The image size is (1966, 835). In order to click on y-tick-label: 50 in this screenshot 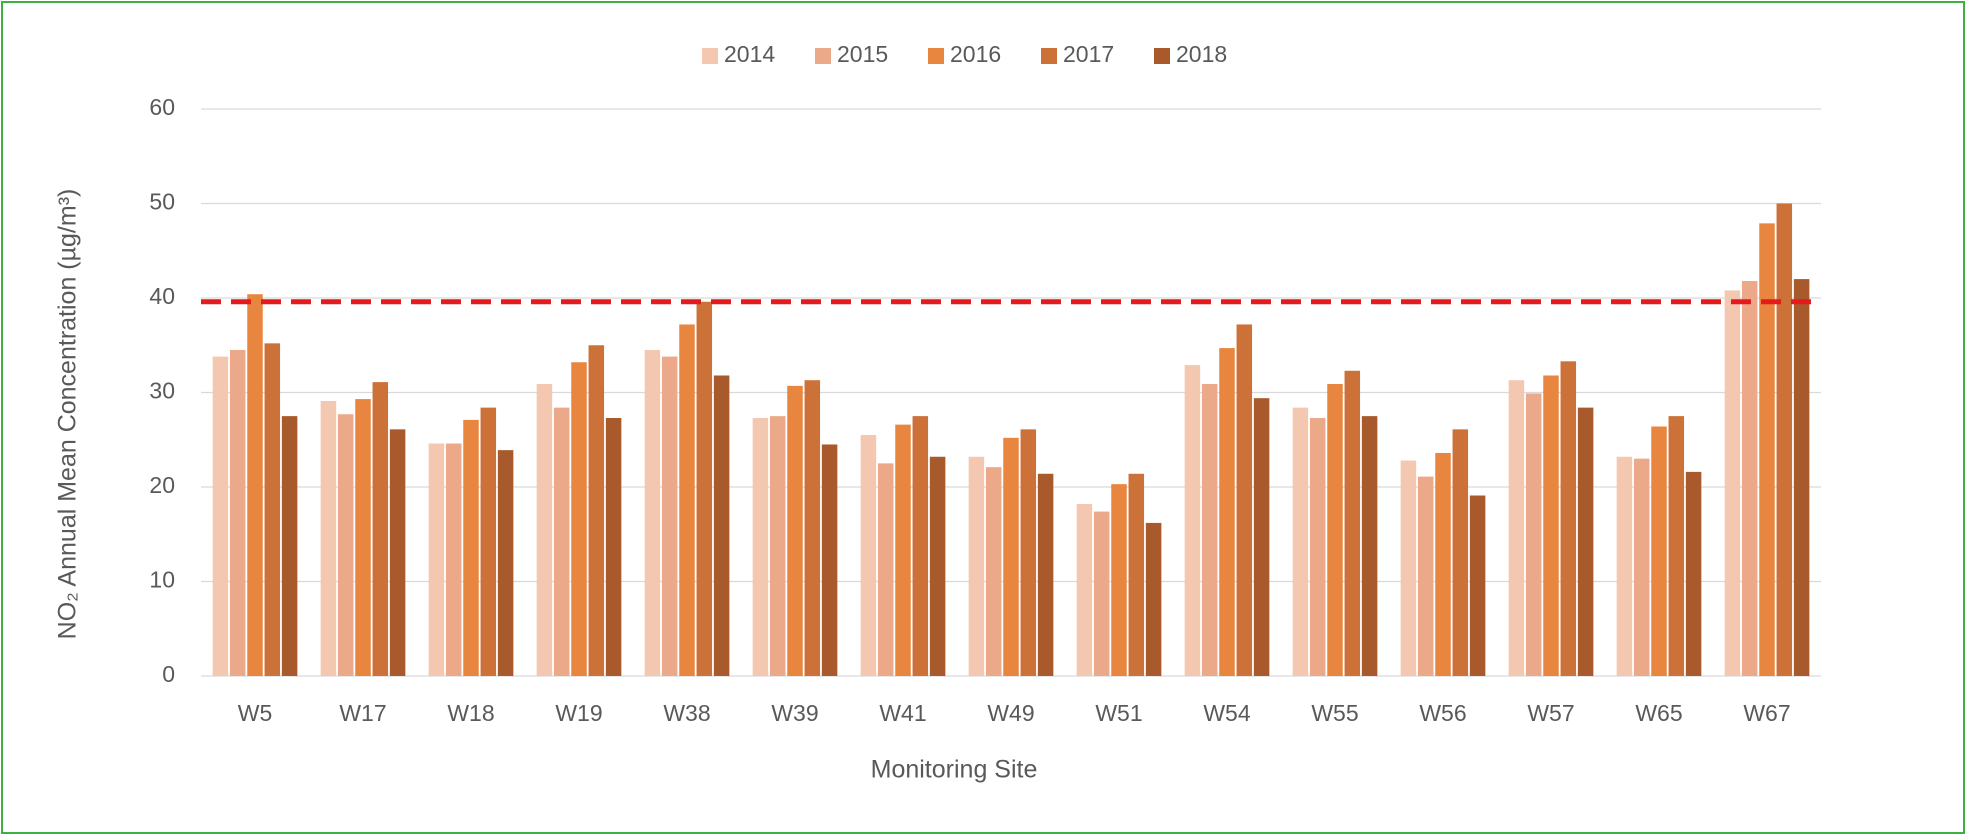, I will do `click(162, 202)`.